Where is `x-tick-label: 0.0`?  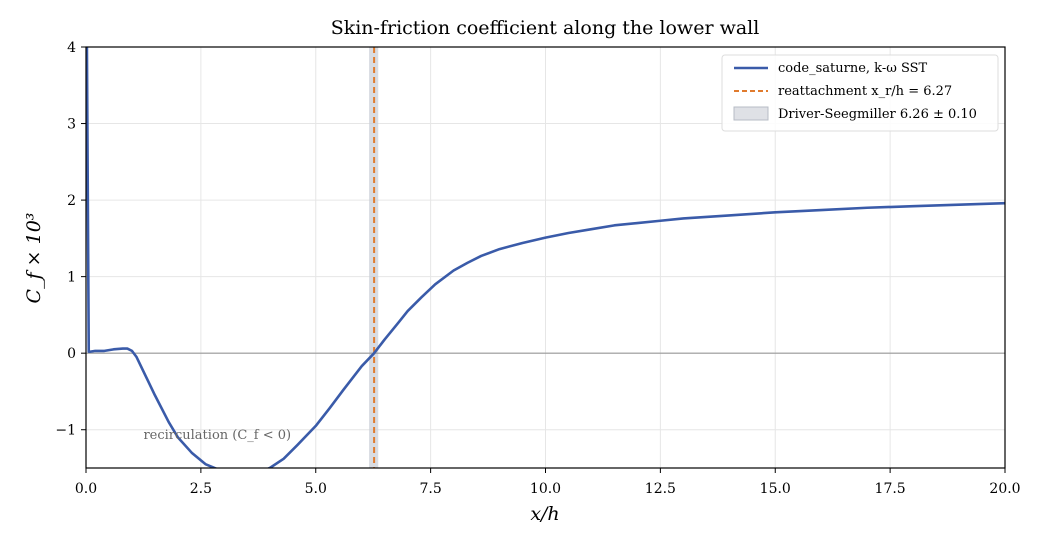 x-tick-label: 0.0 is located at coordinates (86, 489).